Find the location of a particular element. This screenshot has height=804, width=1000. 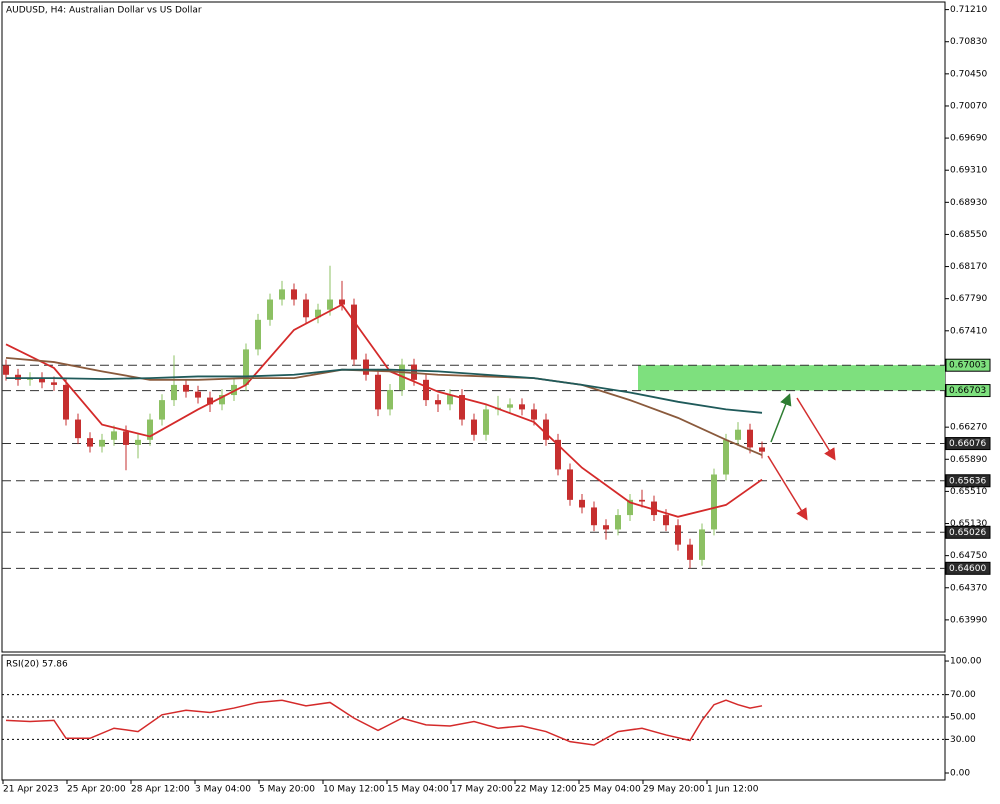

x-tick-label: 25 May 04:00 is located at coordinates (610, 790).